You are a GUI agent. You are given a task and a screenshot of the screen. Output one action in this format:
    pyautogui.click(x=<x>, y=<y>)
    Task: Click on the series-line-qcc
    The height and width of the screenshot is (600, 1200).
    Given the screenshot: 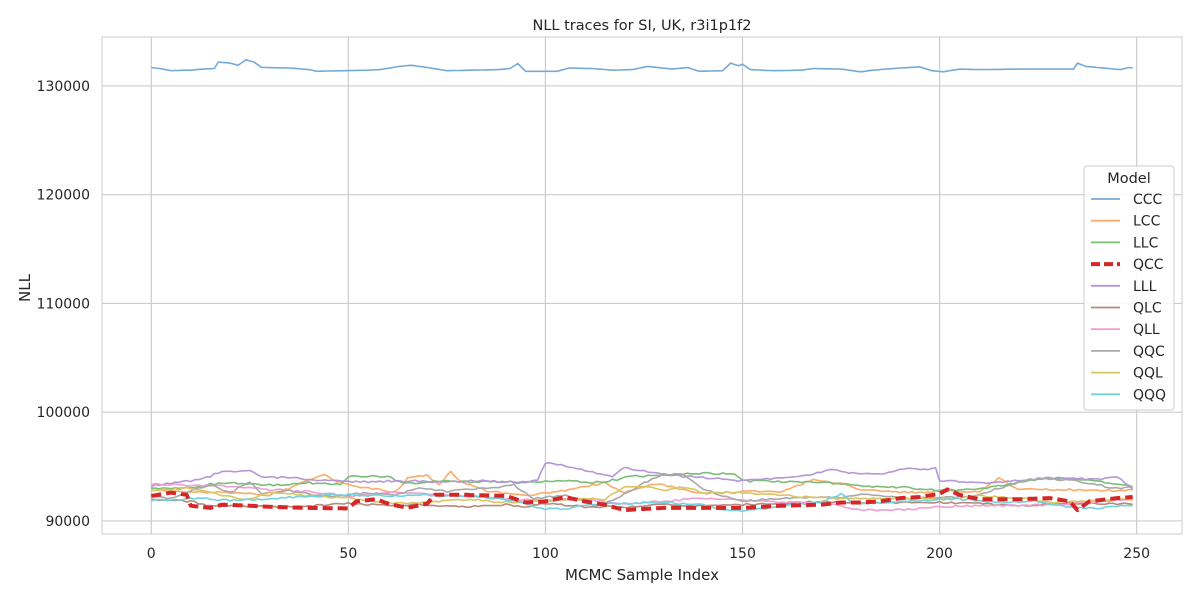 What is the action you would take?
    pyautogui.click(x=641, y=500)
    